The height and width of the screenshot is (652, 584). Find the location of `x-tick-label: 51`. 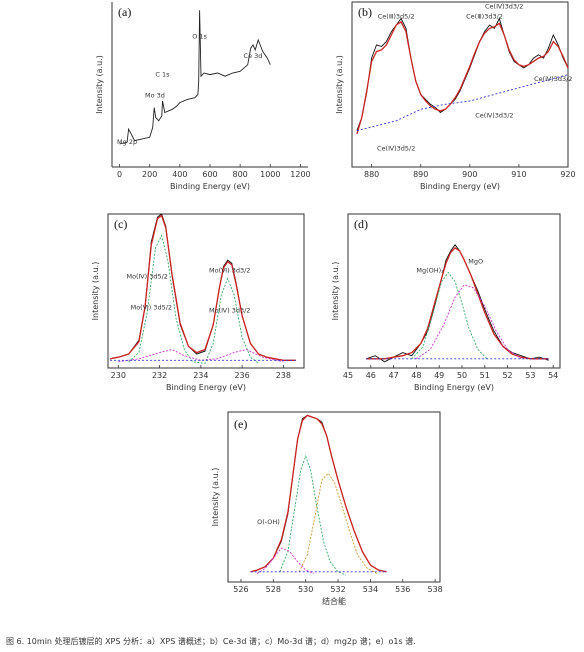

x-tick-label: 51 is located at coordinates (485, 375).